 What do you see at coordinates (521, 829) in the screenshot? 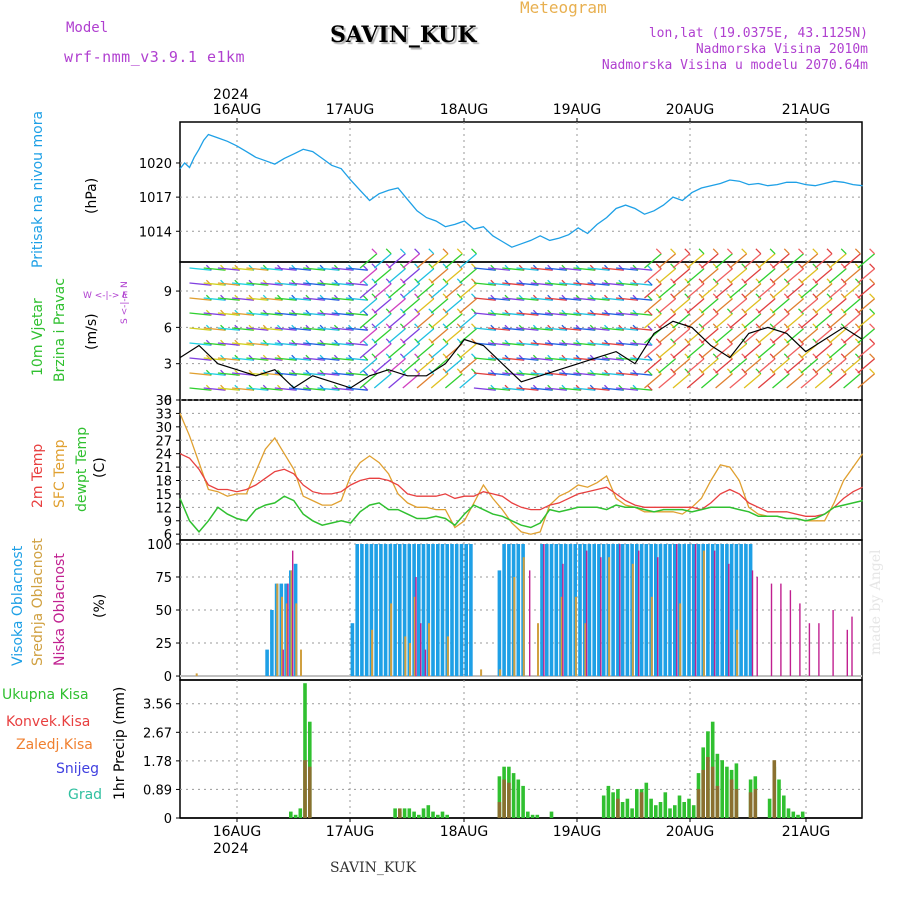
I see `bottom-date-axis: 16AUG 17AUG 18AUG 19AUG 20AUG 21AUG` at bounding box center [521, 829].